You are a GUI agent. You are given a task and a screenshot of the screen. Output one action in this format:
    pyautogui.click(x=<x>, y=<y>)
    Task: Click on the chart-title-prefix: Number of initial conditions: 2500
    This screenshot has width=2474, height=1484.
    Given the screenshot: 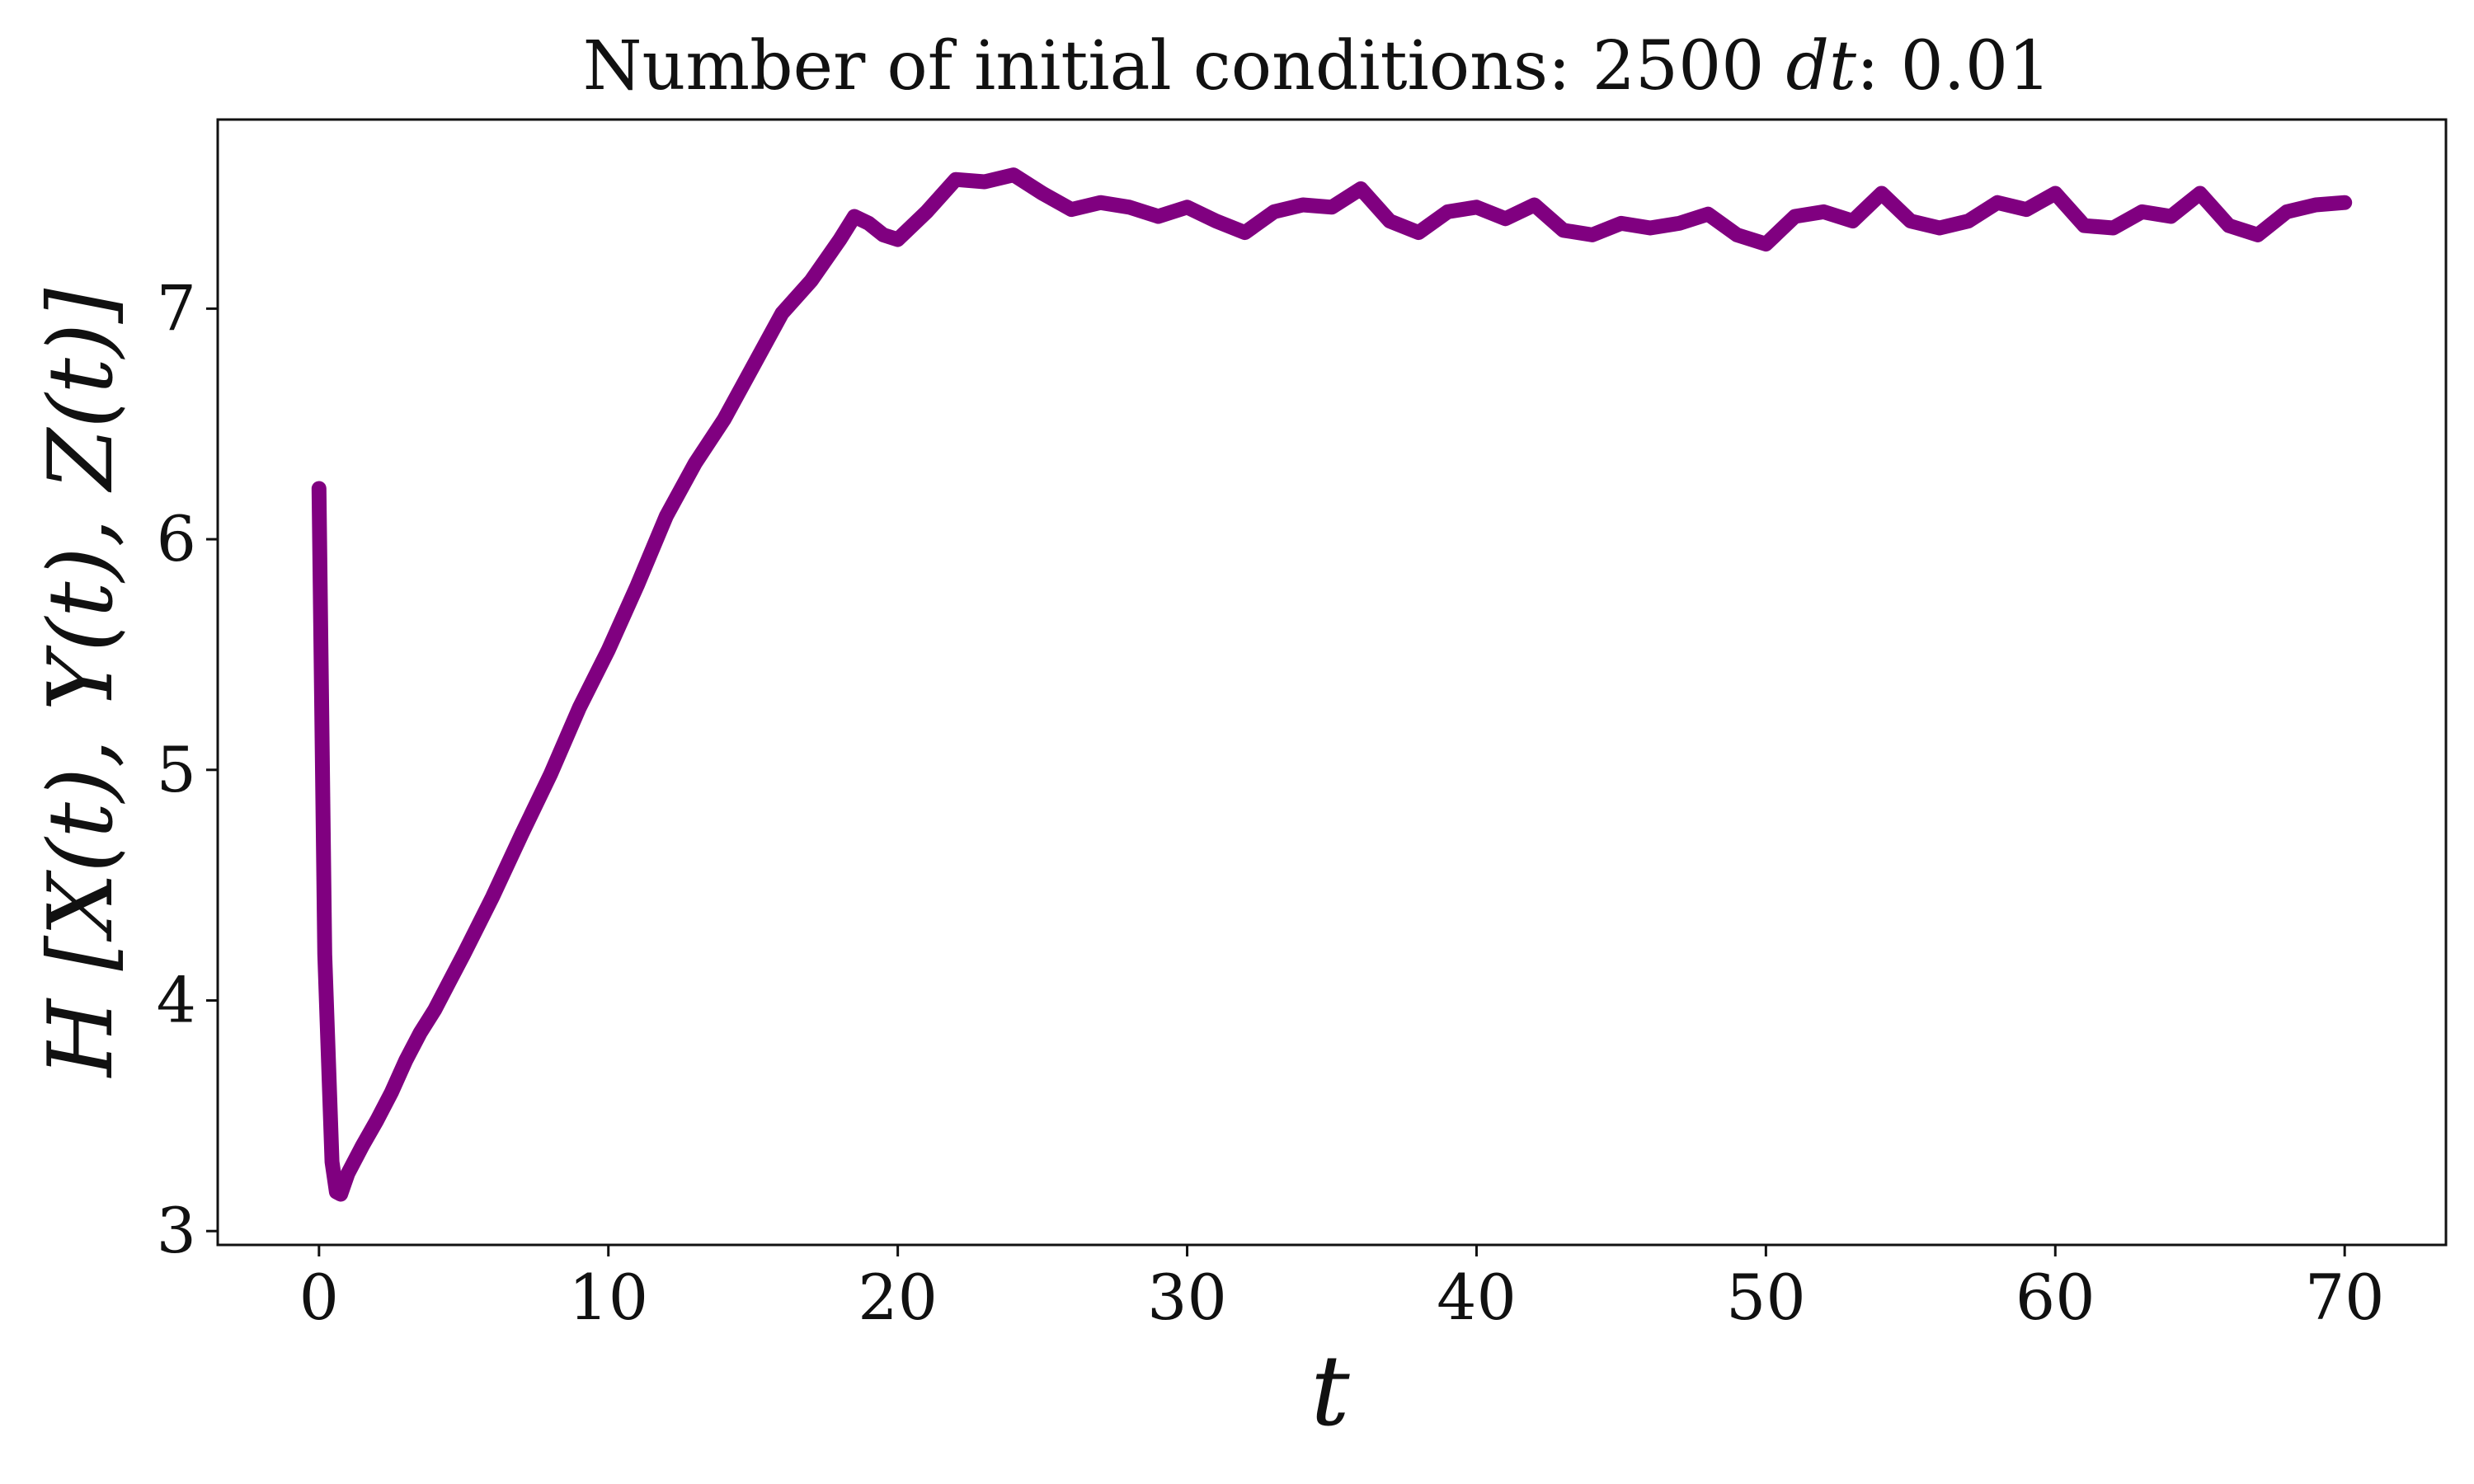 What is the action you would take?
    pyautogui.click(x=1184, y=66)
    